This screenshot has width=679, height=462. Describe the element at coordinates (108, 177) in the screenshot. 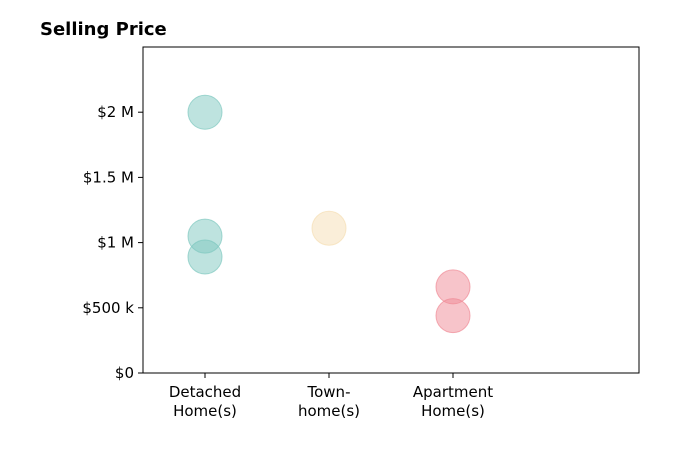

I see `y-tick-label: $1.5 M` at that location.